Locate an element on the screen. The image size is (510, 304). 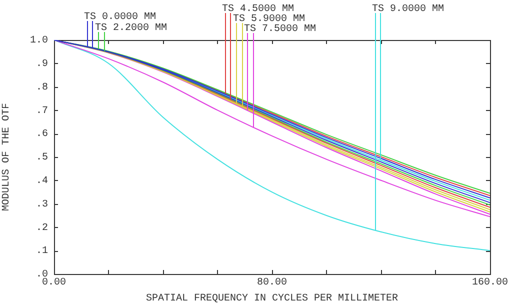
x-tick-label: 160.00 is located at coordinates (490, 283).